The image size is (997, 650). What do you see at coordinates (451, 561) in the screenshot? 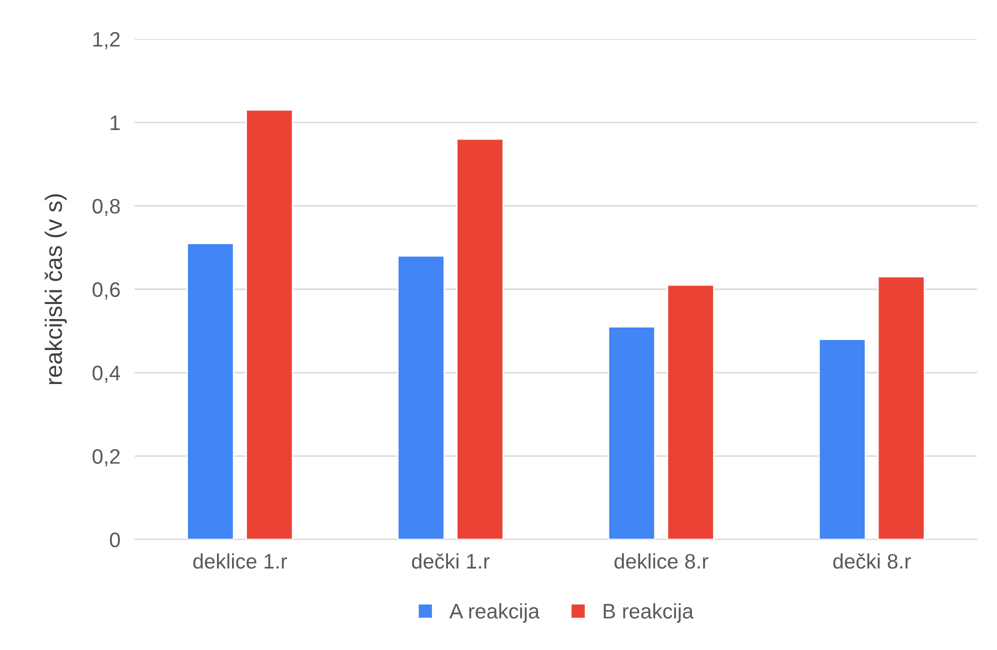
I see `x-tick-label: dečki 1.r` at bounding box center [451, 561].